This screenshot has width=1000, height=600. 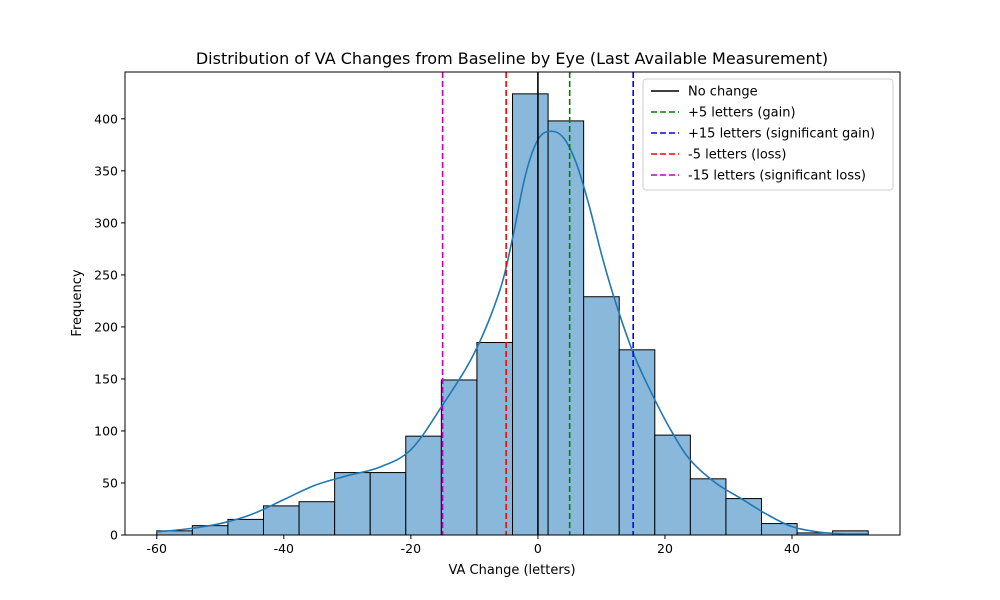 What do you see at coordinates (106, 430) in the screenshot?
I see `y-tick-label: 100` at bounding box center [106, 430].